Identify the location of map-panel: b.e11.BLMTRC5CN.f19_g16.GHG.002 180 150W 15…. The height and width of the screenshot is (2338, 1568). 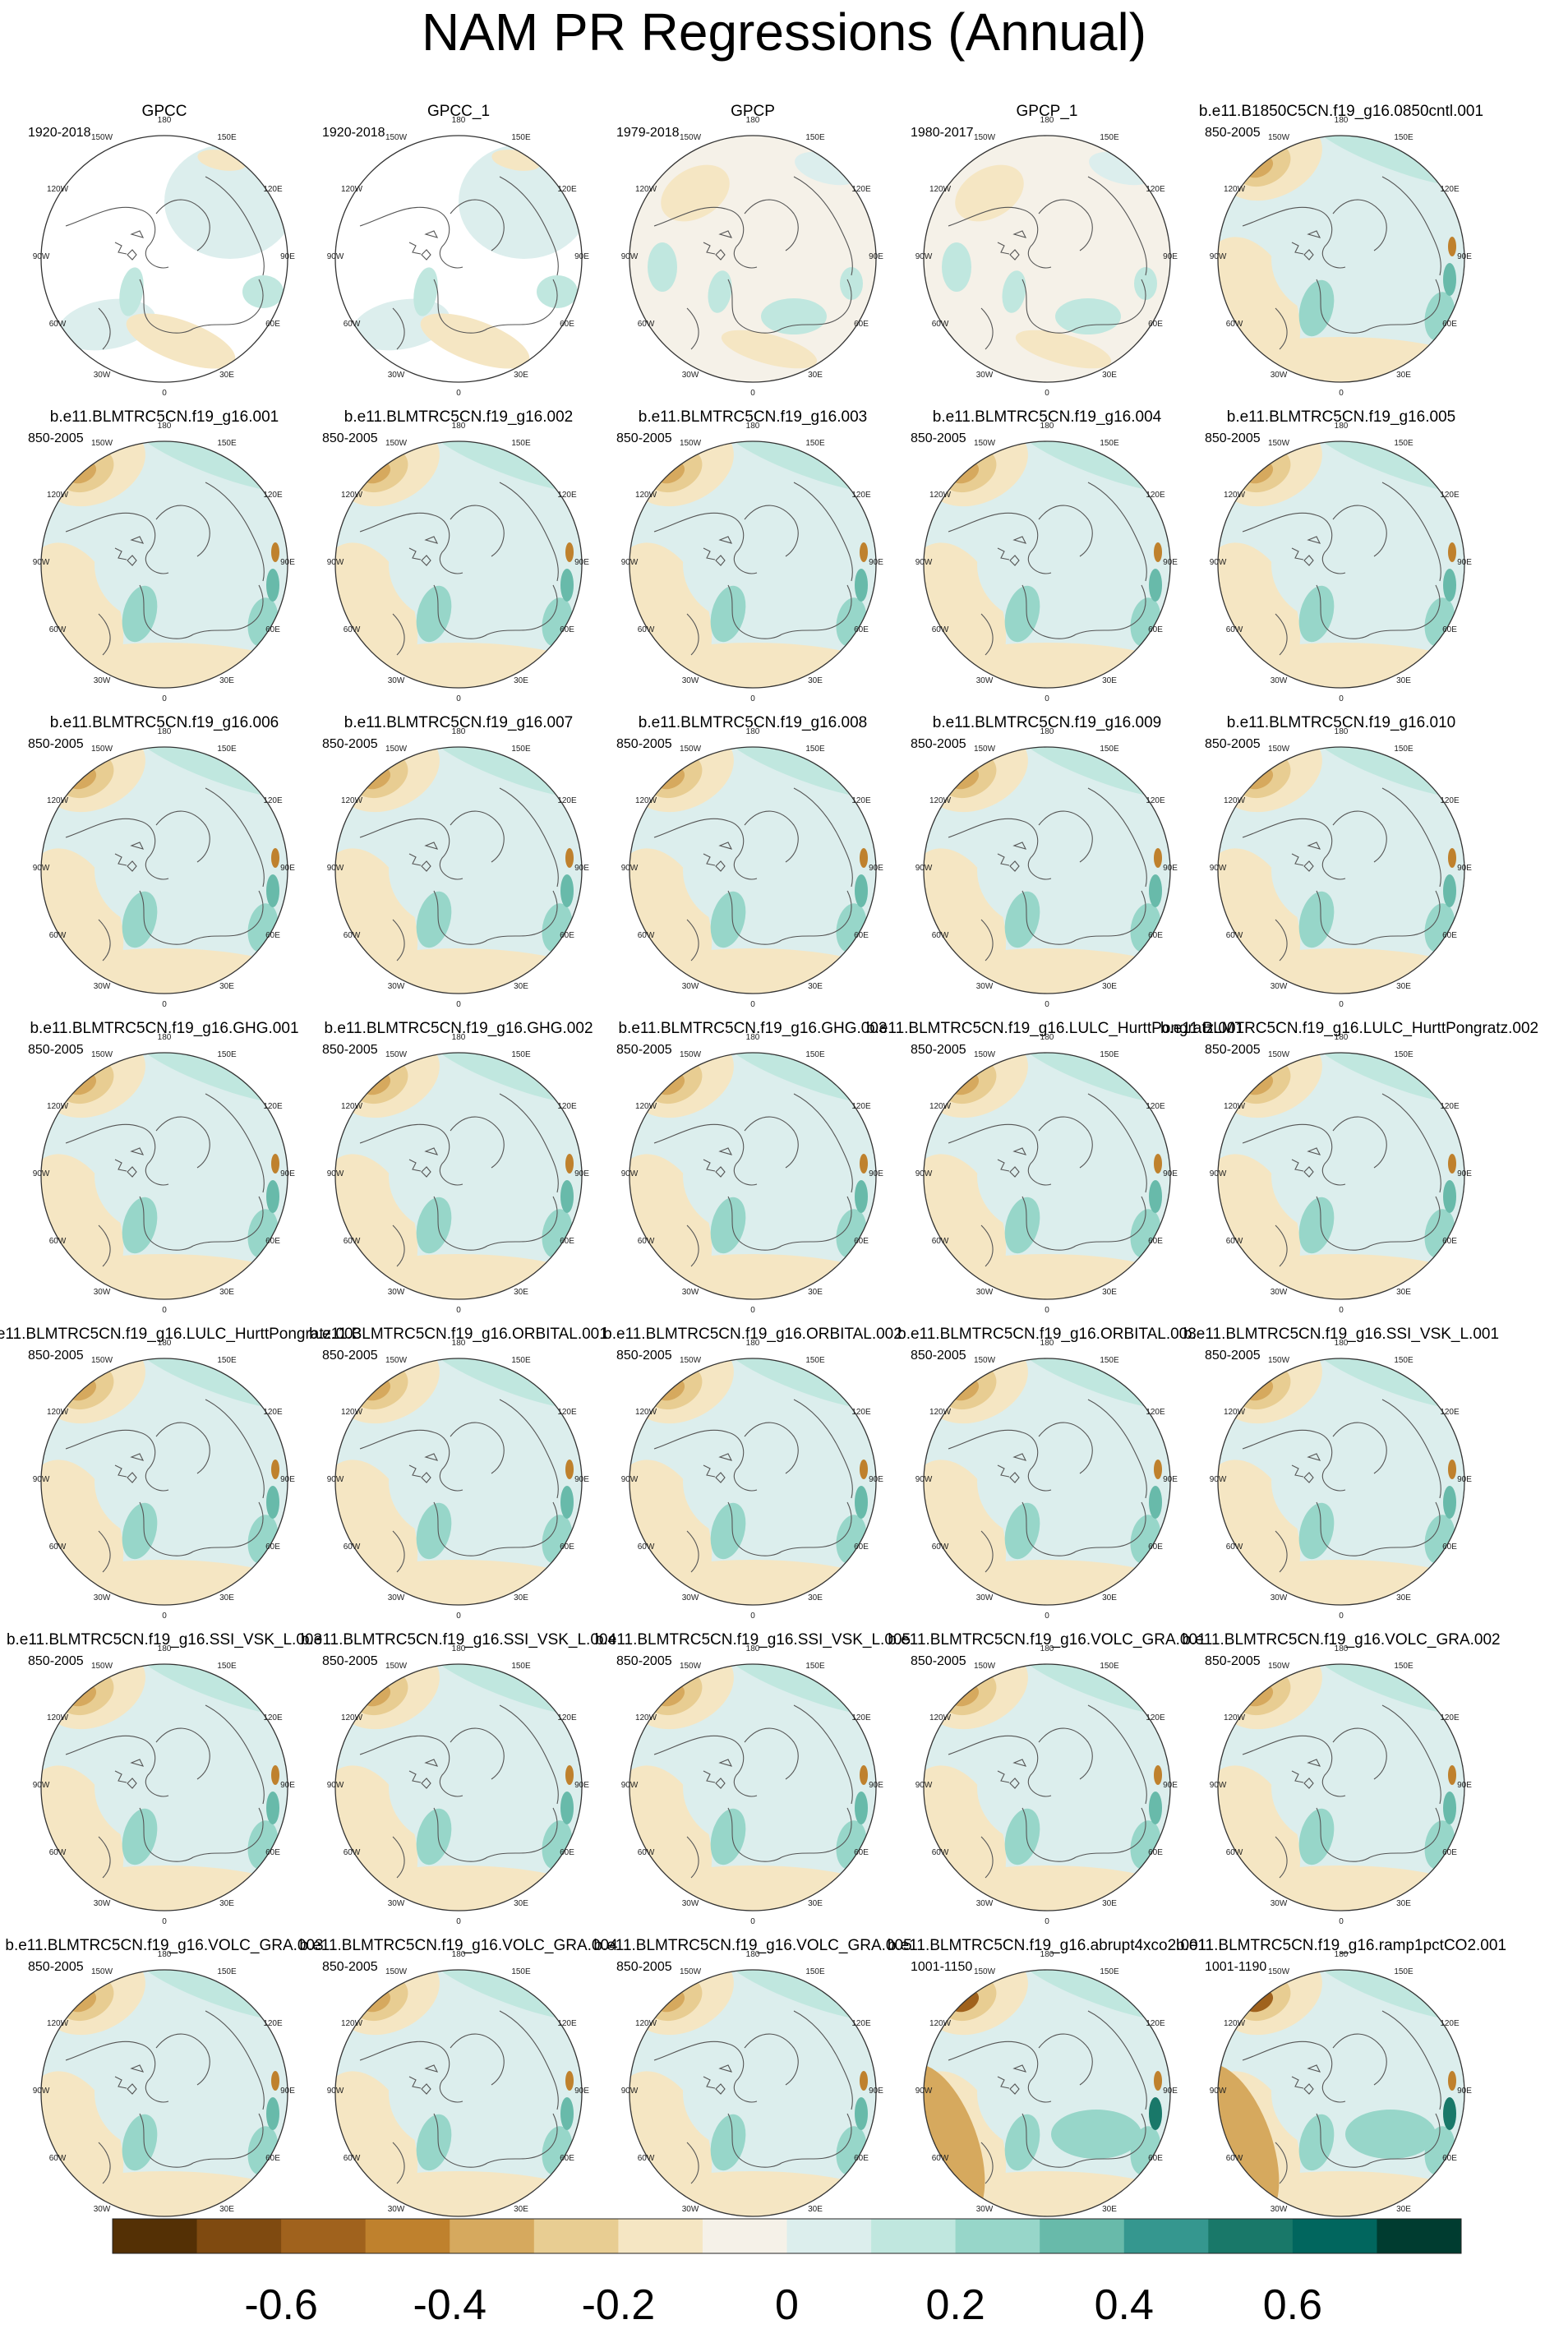
(458, 1174).